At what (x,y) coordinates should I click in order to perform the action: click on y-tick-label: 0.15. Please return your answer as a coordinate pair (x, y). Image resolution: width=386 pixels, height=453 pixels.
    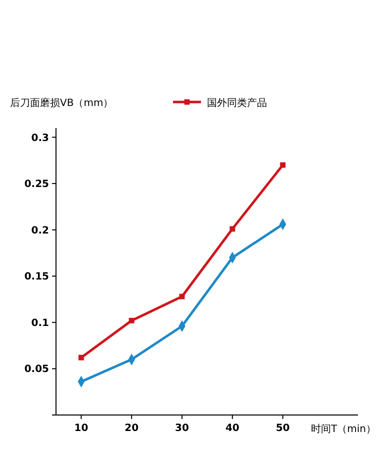
    Looking at the image, I should click on (37, 277).